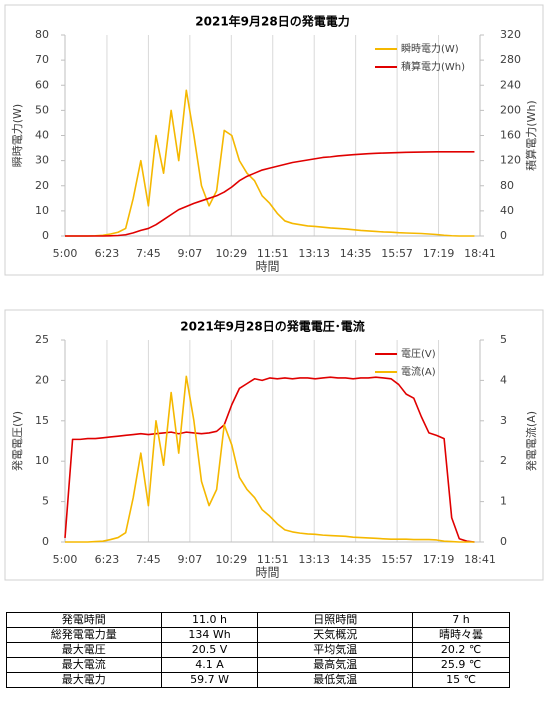  I want to click on table-value: 59.7 W, so click(209, 680).